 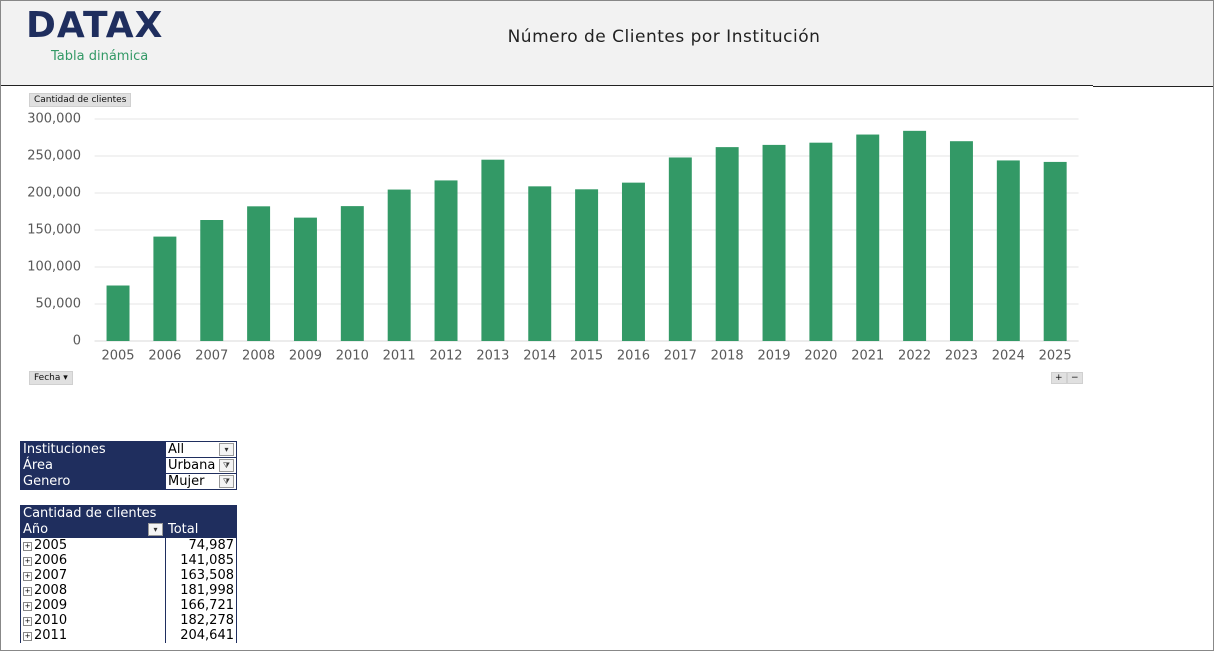 What do you see at coordinates (93, 560) in the screenshot?
I see `pivot-year: +2006` at bounding box center [93, 560].